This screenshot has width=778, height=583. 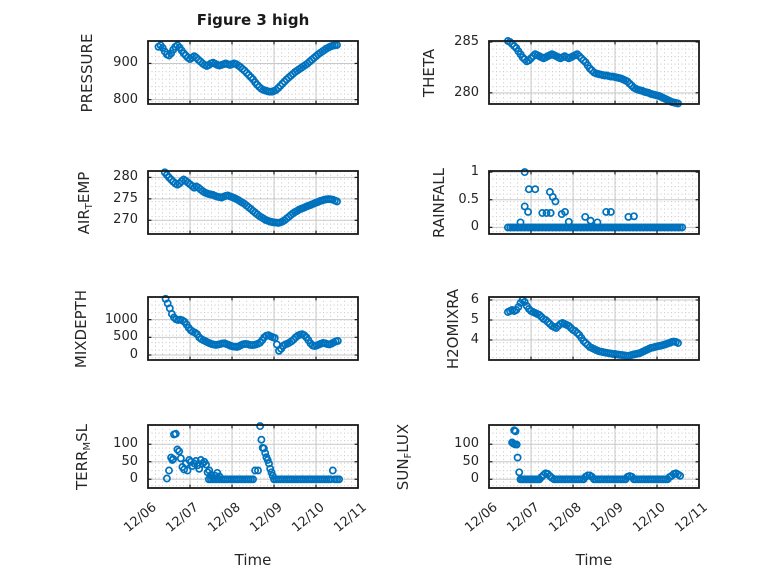 I want to click on y-tick-label: 900, so click(x=125, y=63).